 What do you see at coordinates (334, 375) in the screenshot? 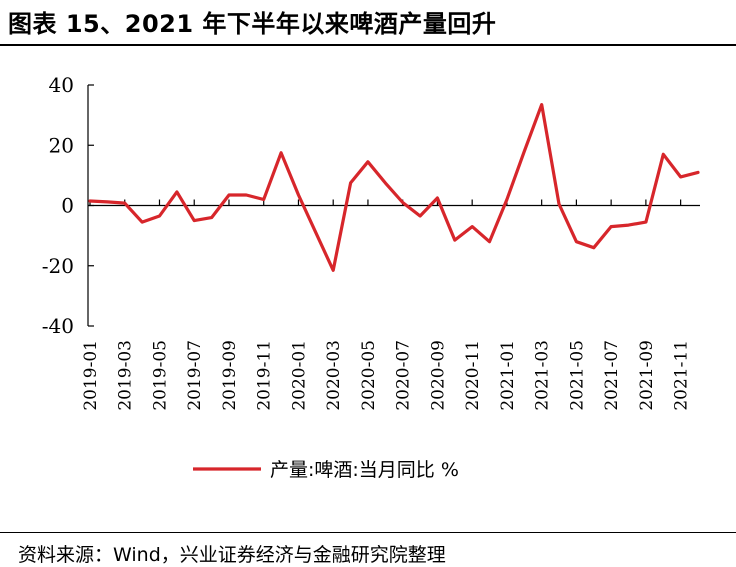
I see `x-tick-label: 2020-03` at bounding box center [334, 375].